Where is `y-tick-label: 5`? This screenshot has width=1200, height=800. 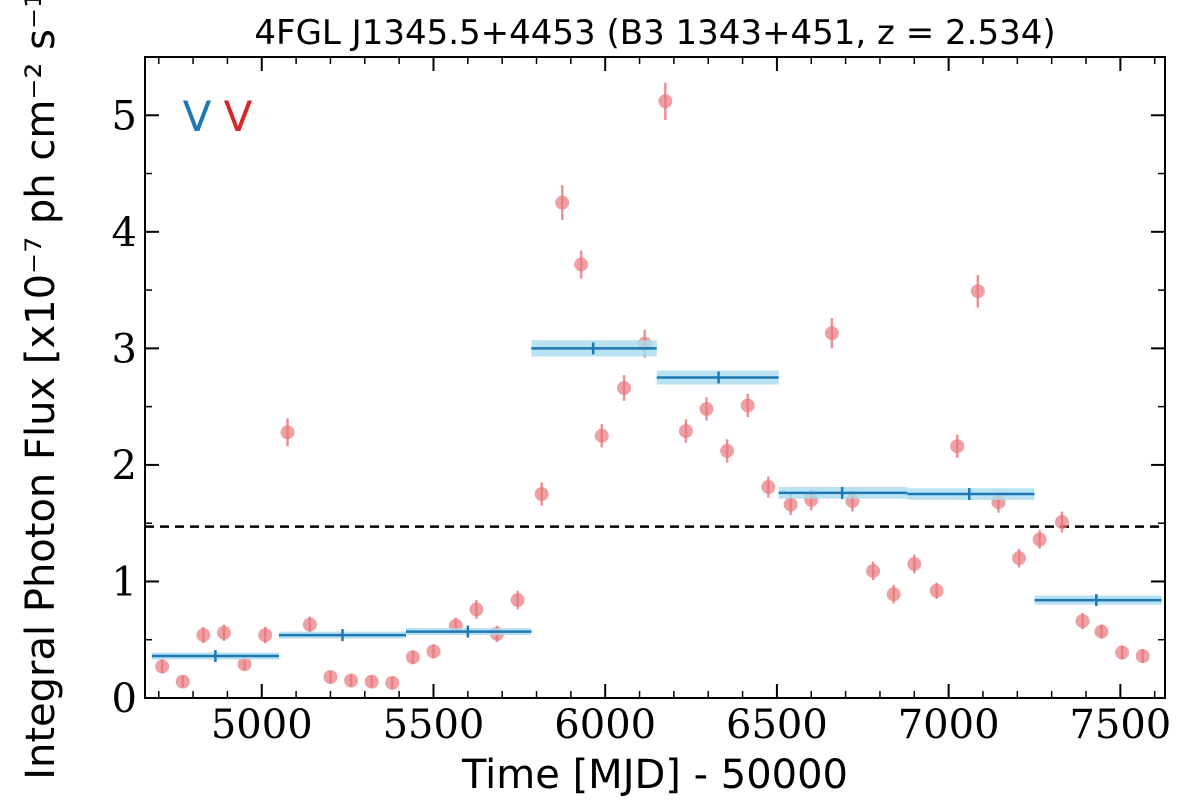 y-tick-label: 5 is located at coordinates (124, 116).